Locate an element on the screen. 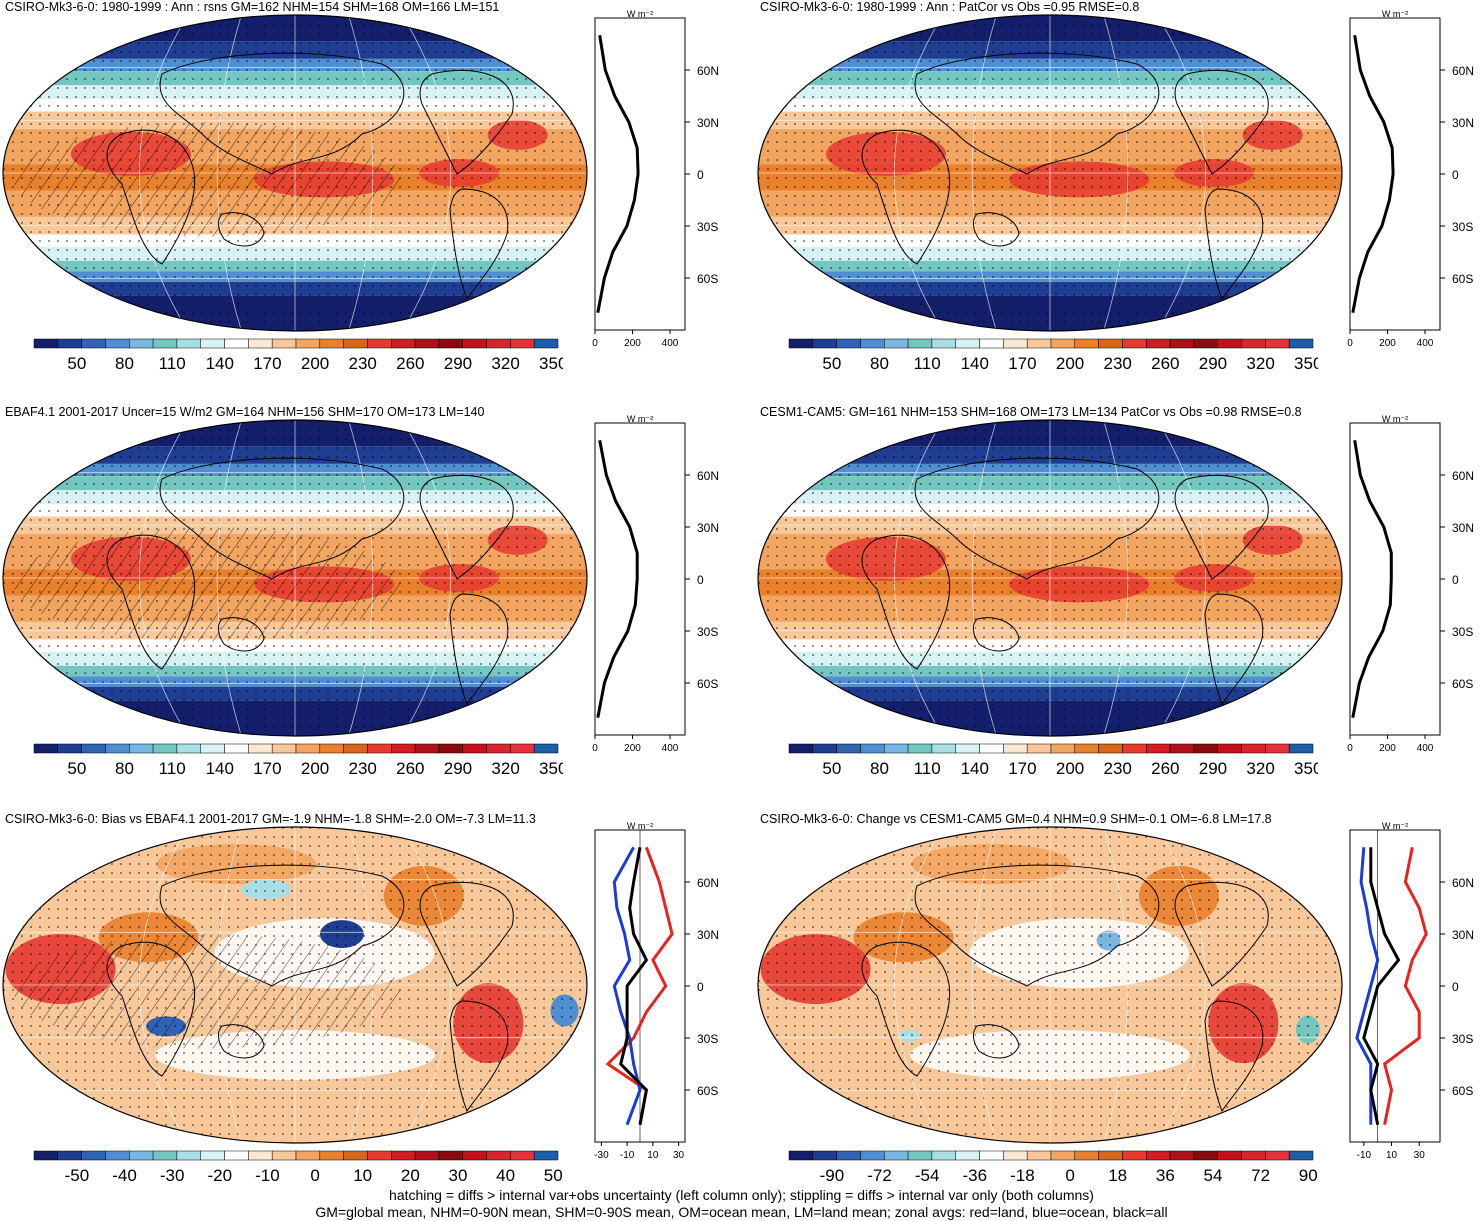  x-tick-label: 30 is located at coordinates (679, 1155).